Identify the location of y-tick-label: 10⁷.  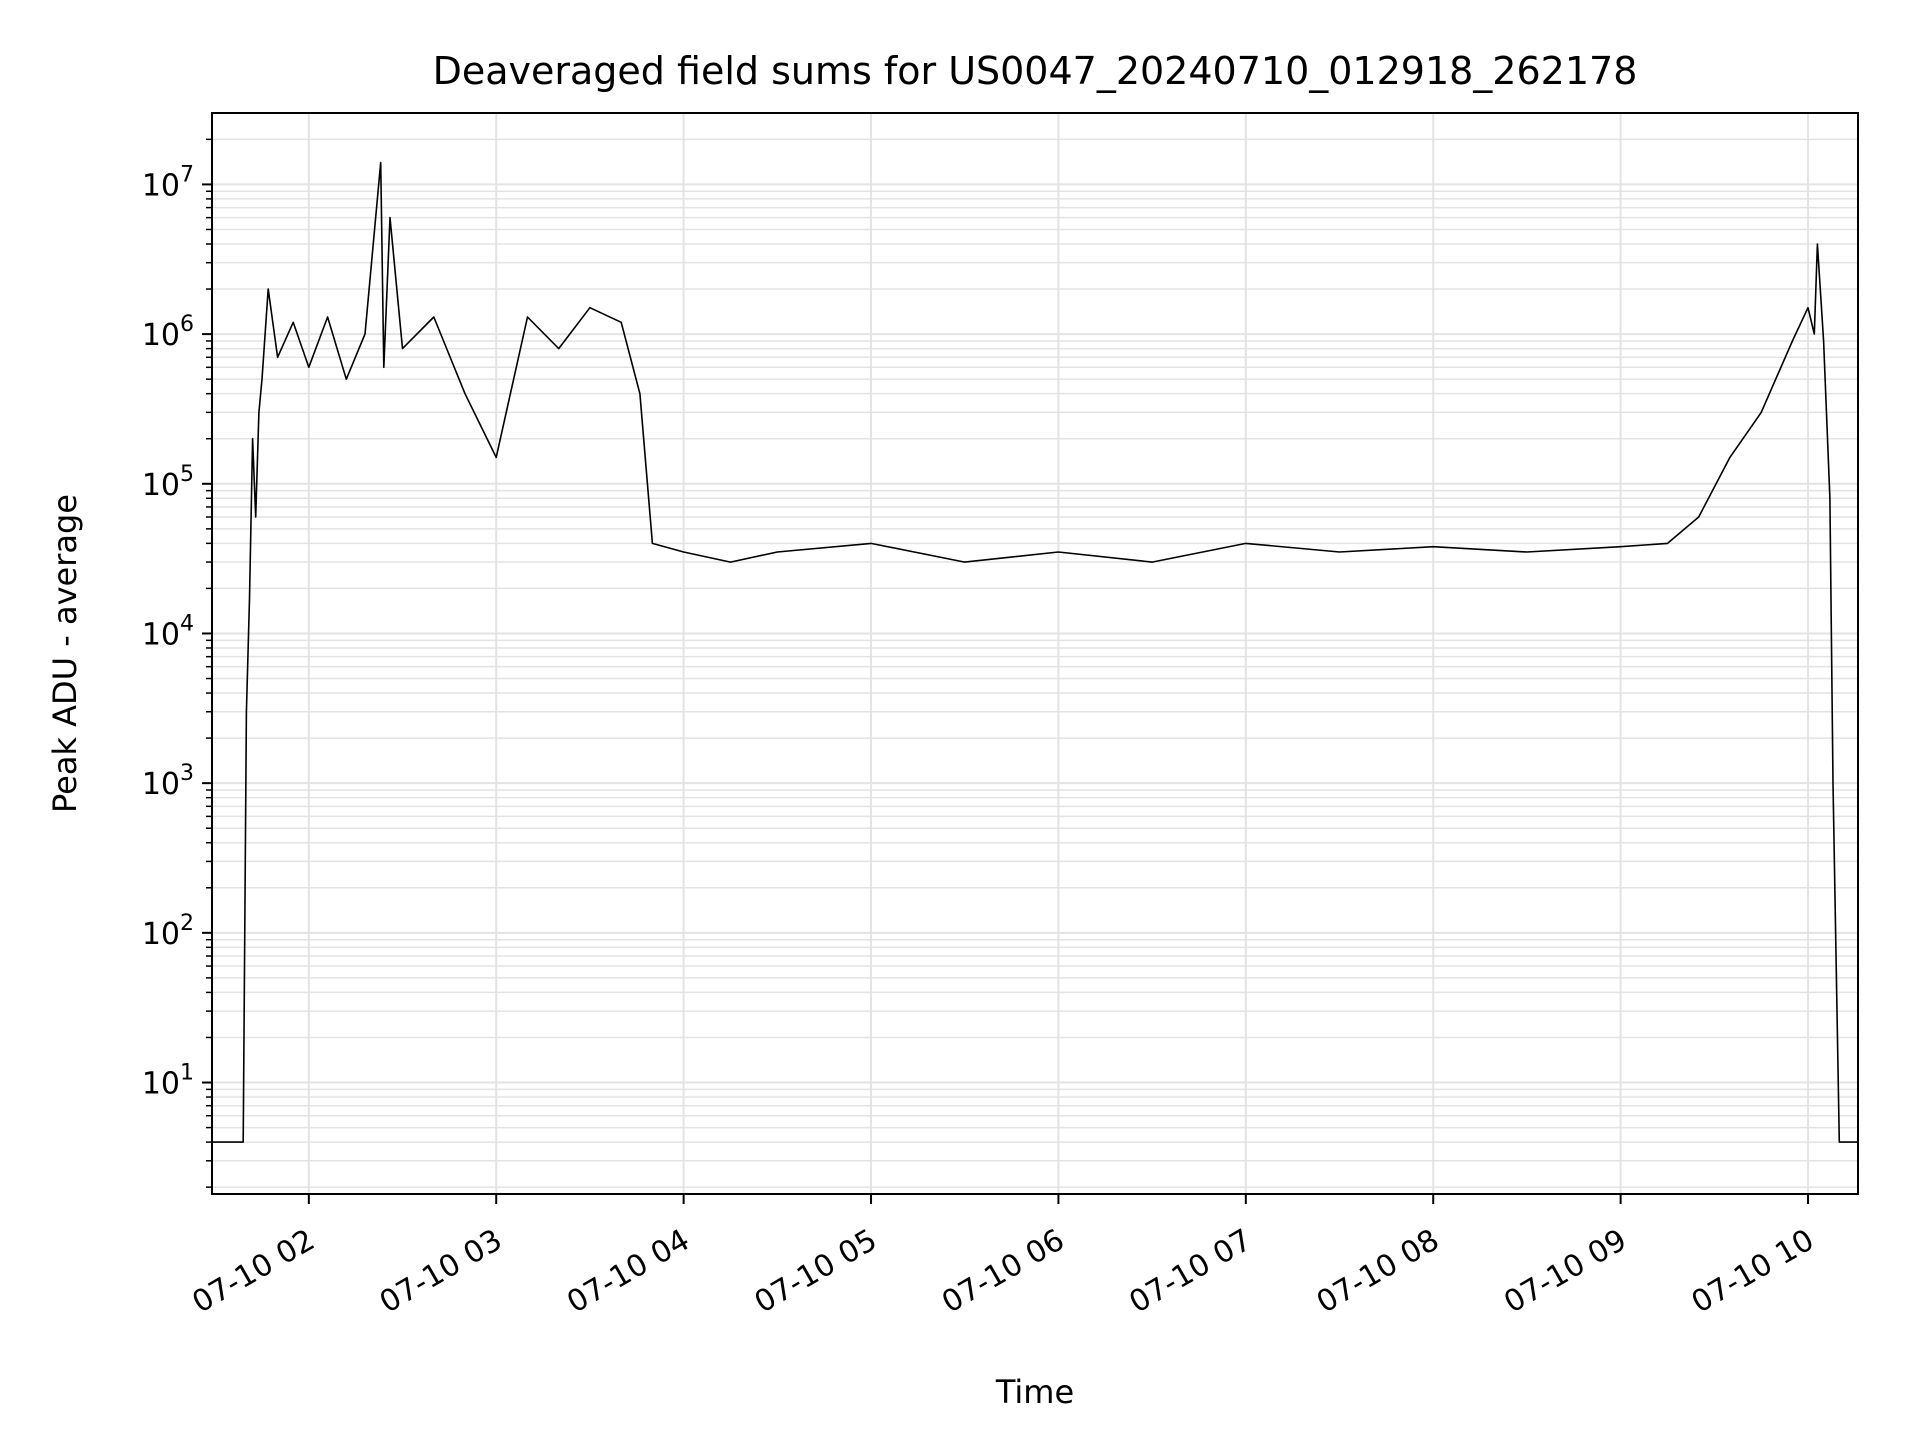
(168, 182).